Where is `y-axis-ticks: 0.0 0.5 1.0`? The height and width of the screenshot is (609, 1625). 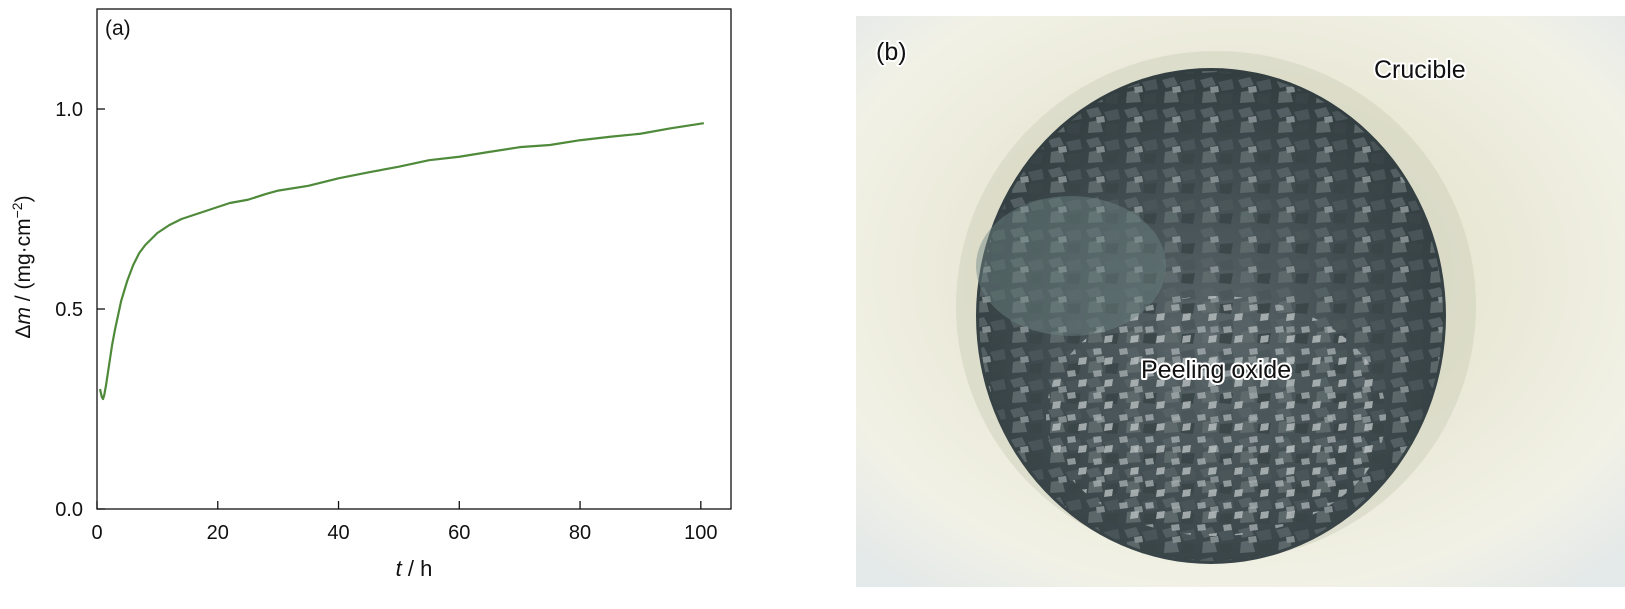
y-axis-ticks: 0.0 0.5 1.0 is located at coordinates (80, 310).